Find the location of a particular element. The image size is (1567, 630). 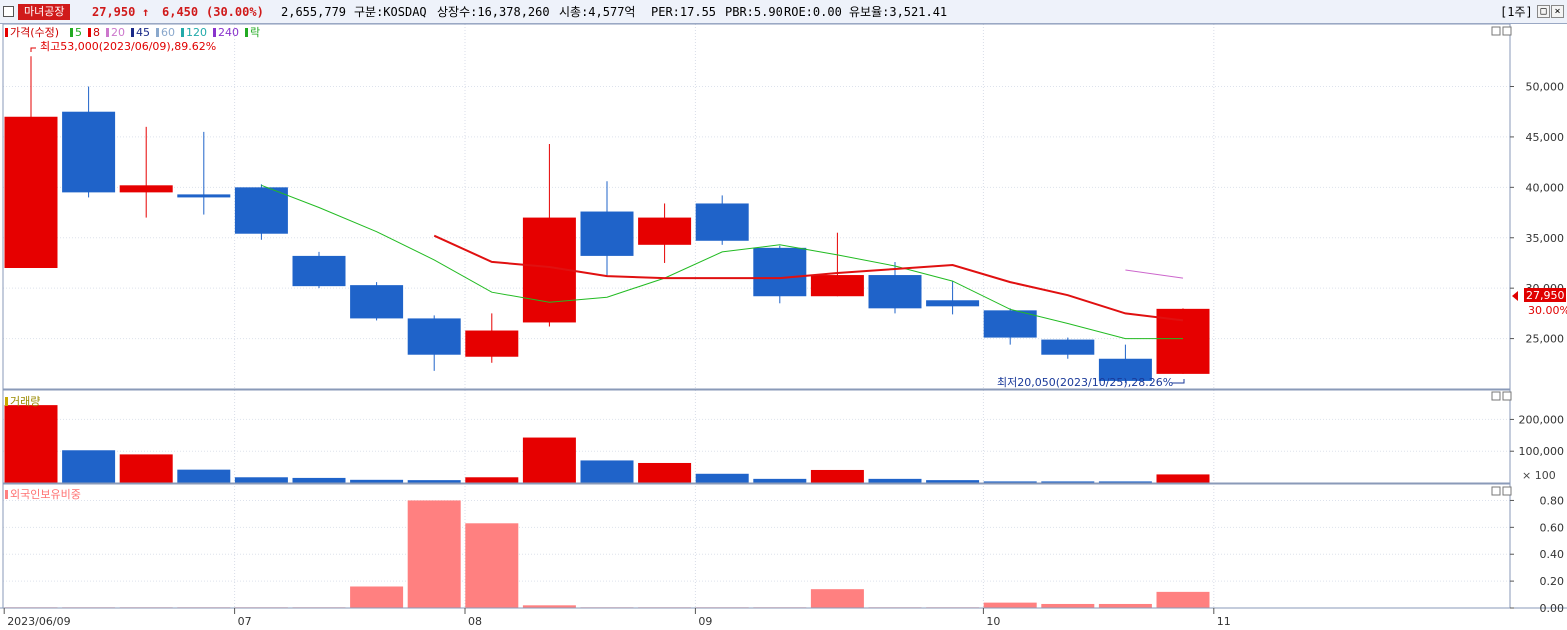

pbr-value: PBR:5.90 is located at coordinates (754, 12).